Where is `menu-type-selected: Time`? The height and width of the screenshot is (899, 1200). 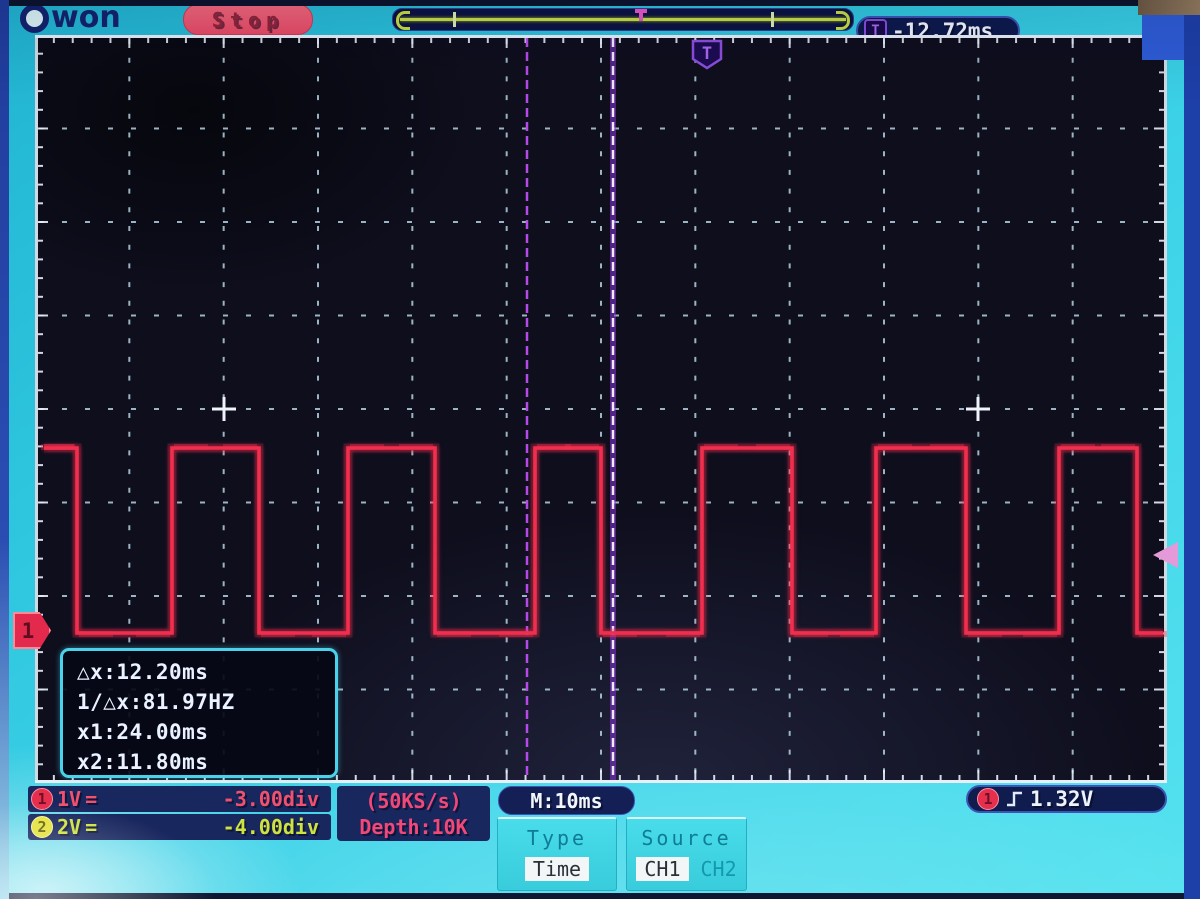 menu-type-selected: Time is located at coordinates (557, 869).